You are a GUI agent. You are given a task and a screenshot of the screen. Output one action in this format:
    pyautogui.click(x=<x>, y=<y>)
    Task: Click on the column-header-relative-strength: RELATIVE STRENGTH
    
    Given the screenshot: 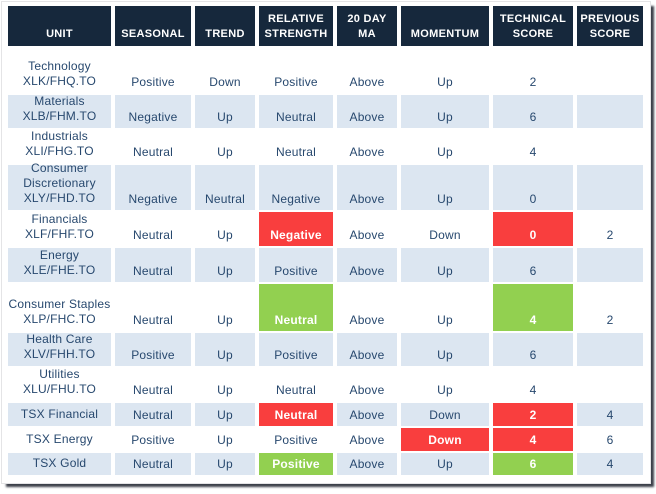 What is the action you would take?
    pyautogui.click(x=296, y=26)
    